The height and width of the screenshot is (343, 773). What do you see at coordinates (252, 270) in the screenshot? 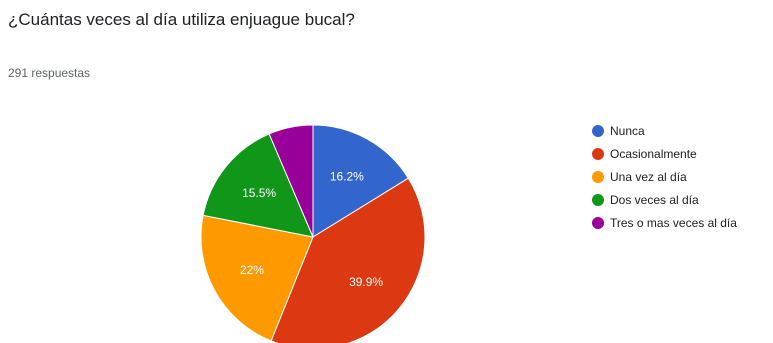
I see `slice-value-label: 22%` at bounding box center [252, 270].